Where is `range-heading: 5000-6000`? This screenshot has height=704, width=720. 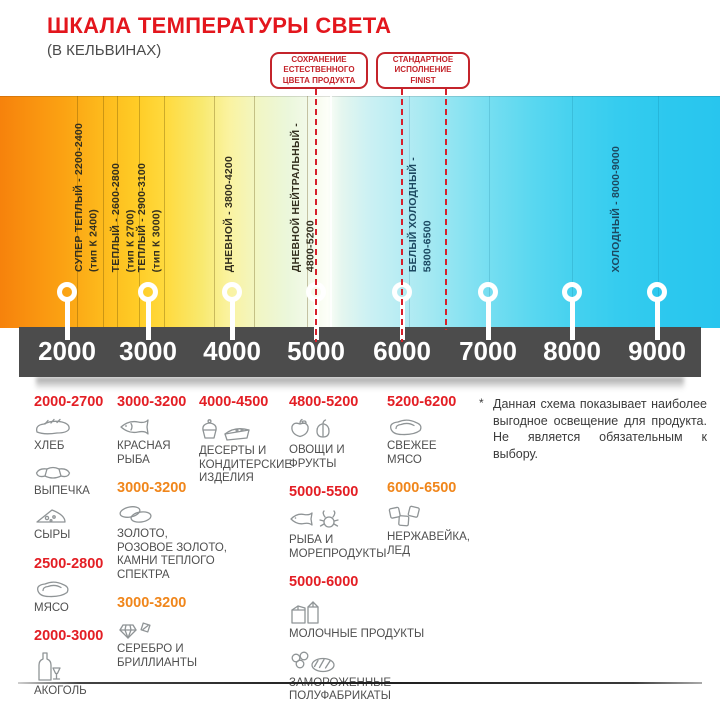
range-heading: 5000-6000 is located at coordinates (324, 582).